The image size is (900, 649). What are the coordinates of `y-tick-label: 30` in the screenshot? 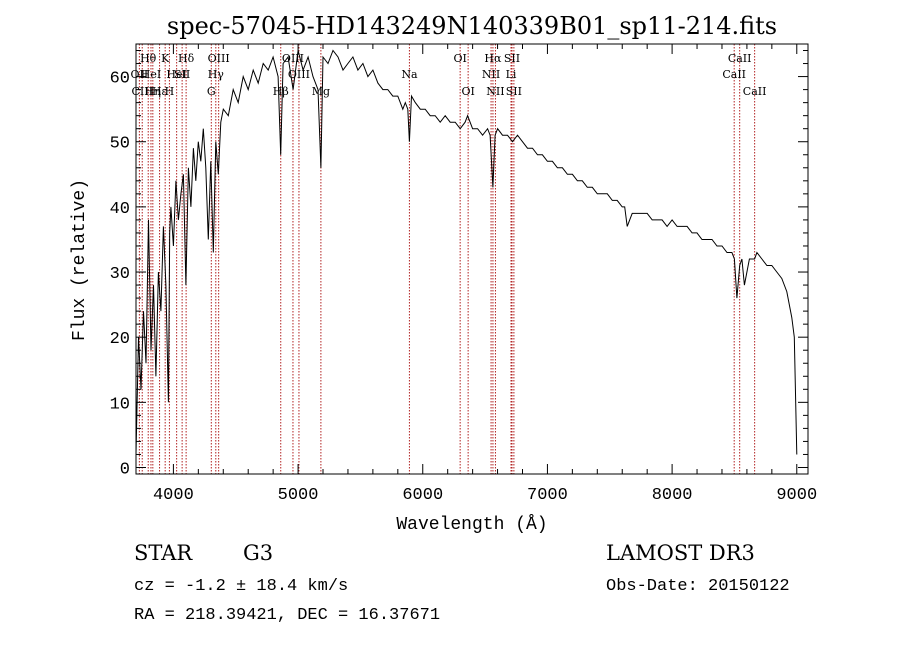 It's located at (120, 274).